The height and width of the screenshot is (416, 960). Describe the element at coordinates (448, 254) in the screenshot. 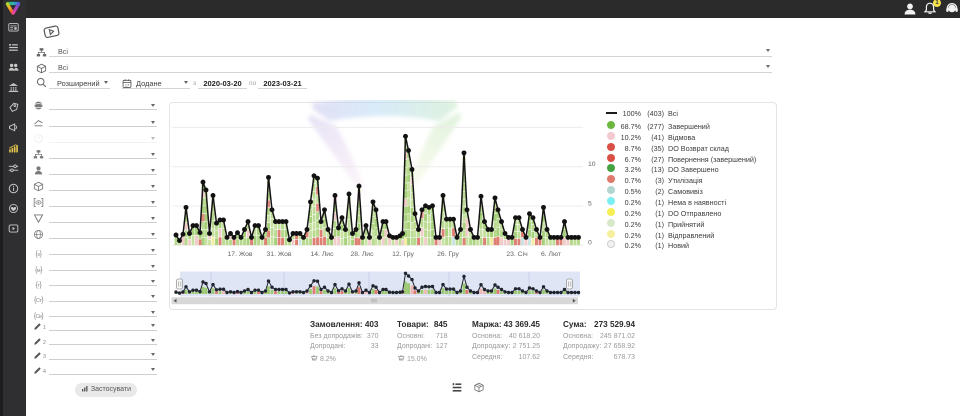

I see `svg-text: 26. Гру` at that location.